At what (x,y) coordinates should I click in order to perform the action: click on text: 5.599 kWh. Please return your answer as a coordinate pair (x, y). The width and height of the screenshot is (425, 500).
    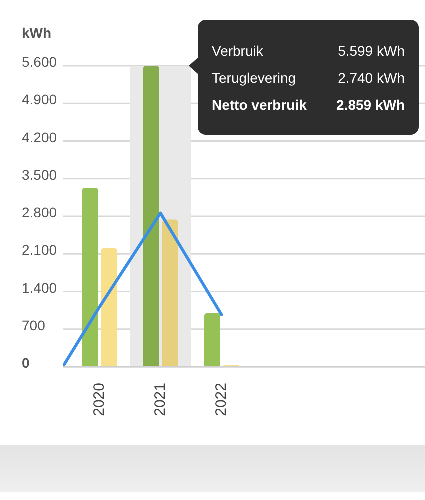
    Looking at the image, I should click on (371, 51).